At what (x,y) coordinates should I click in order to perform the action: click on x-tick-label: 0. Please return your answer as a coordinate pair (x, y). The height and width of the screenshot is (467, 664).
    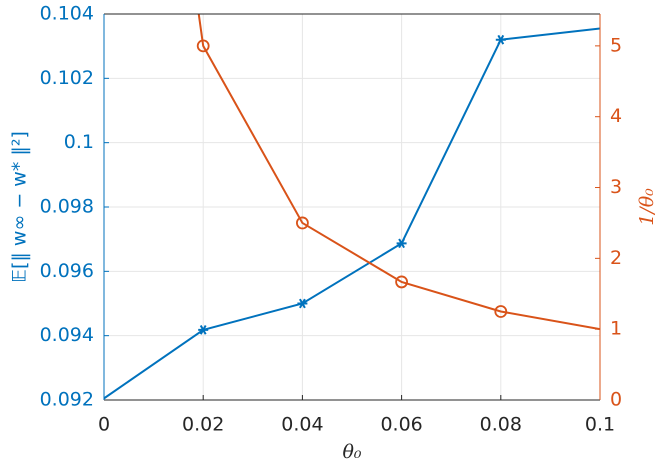
    Looking at the image, I should click on (104, 425).